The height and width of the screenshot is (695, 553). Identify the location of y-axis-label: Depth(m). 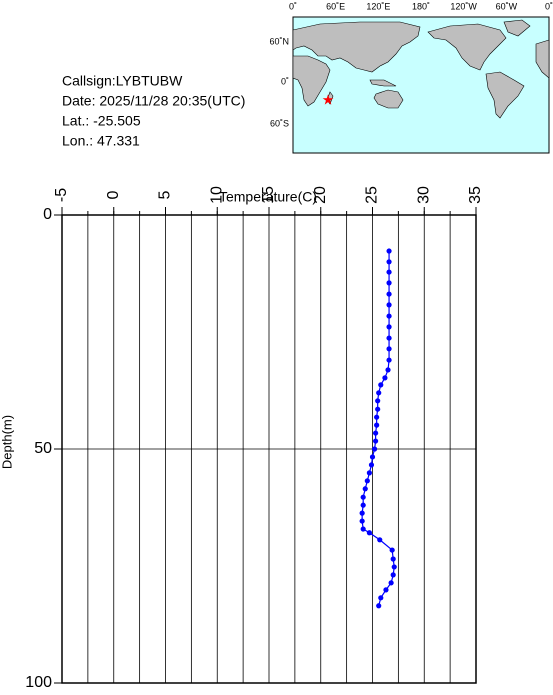
(7, 442).